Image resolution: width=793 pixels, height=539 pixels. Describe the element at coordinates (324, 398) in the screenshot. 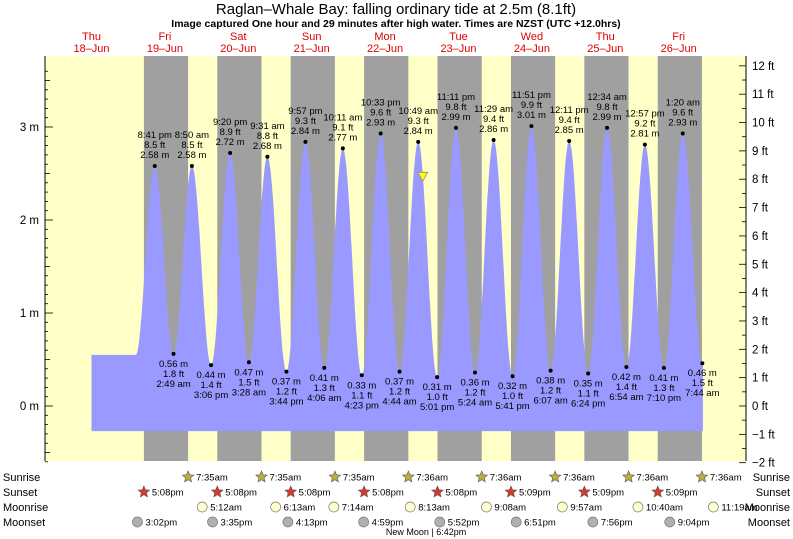

I see `low-tide-time: 4:06 am` at that location.